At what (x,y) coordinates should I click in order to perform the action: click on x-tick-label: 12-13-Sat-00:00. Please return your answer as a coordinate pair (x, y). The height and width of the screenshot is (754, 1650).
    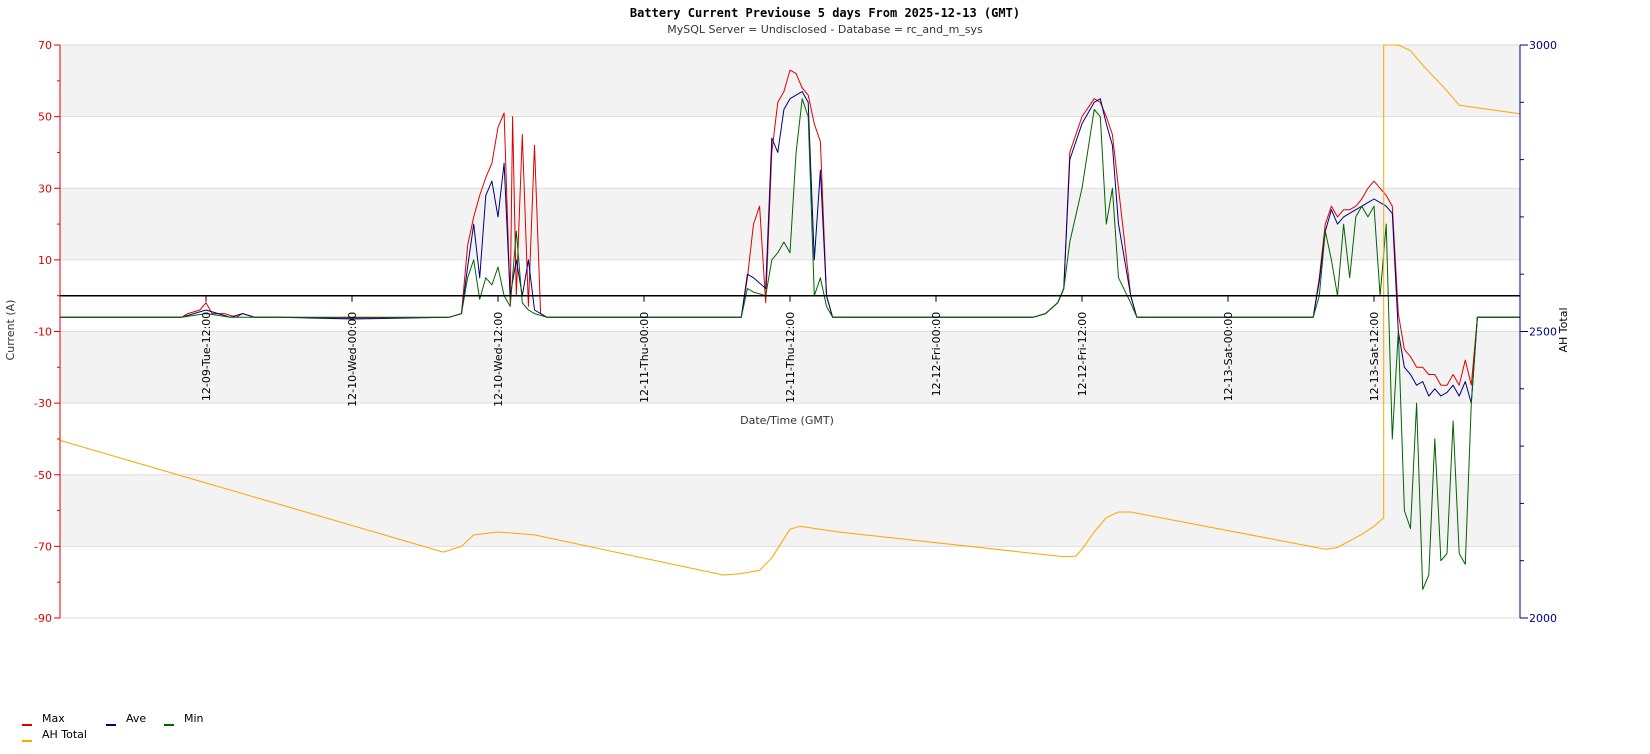
    Looking at the image, I should click on (1228, 357).